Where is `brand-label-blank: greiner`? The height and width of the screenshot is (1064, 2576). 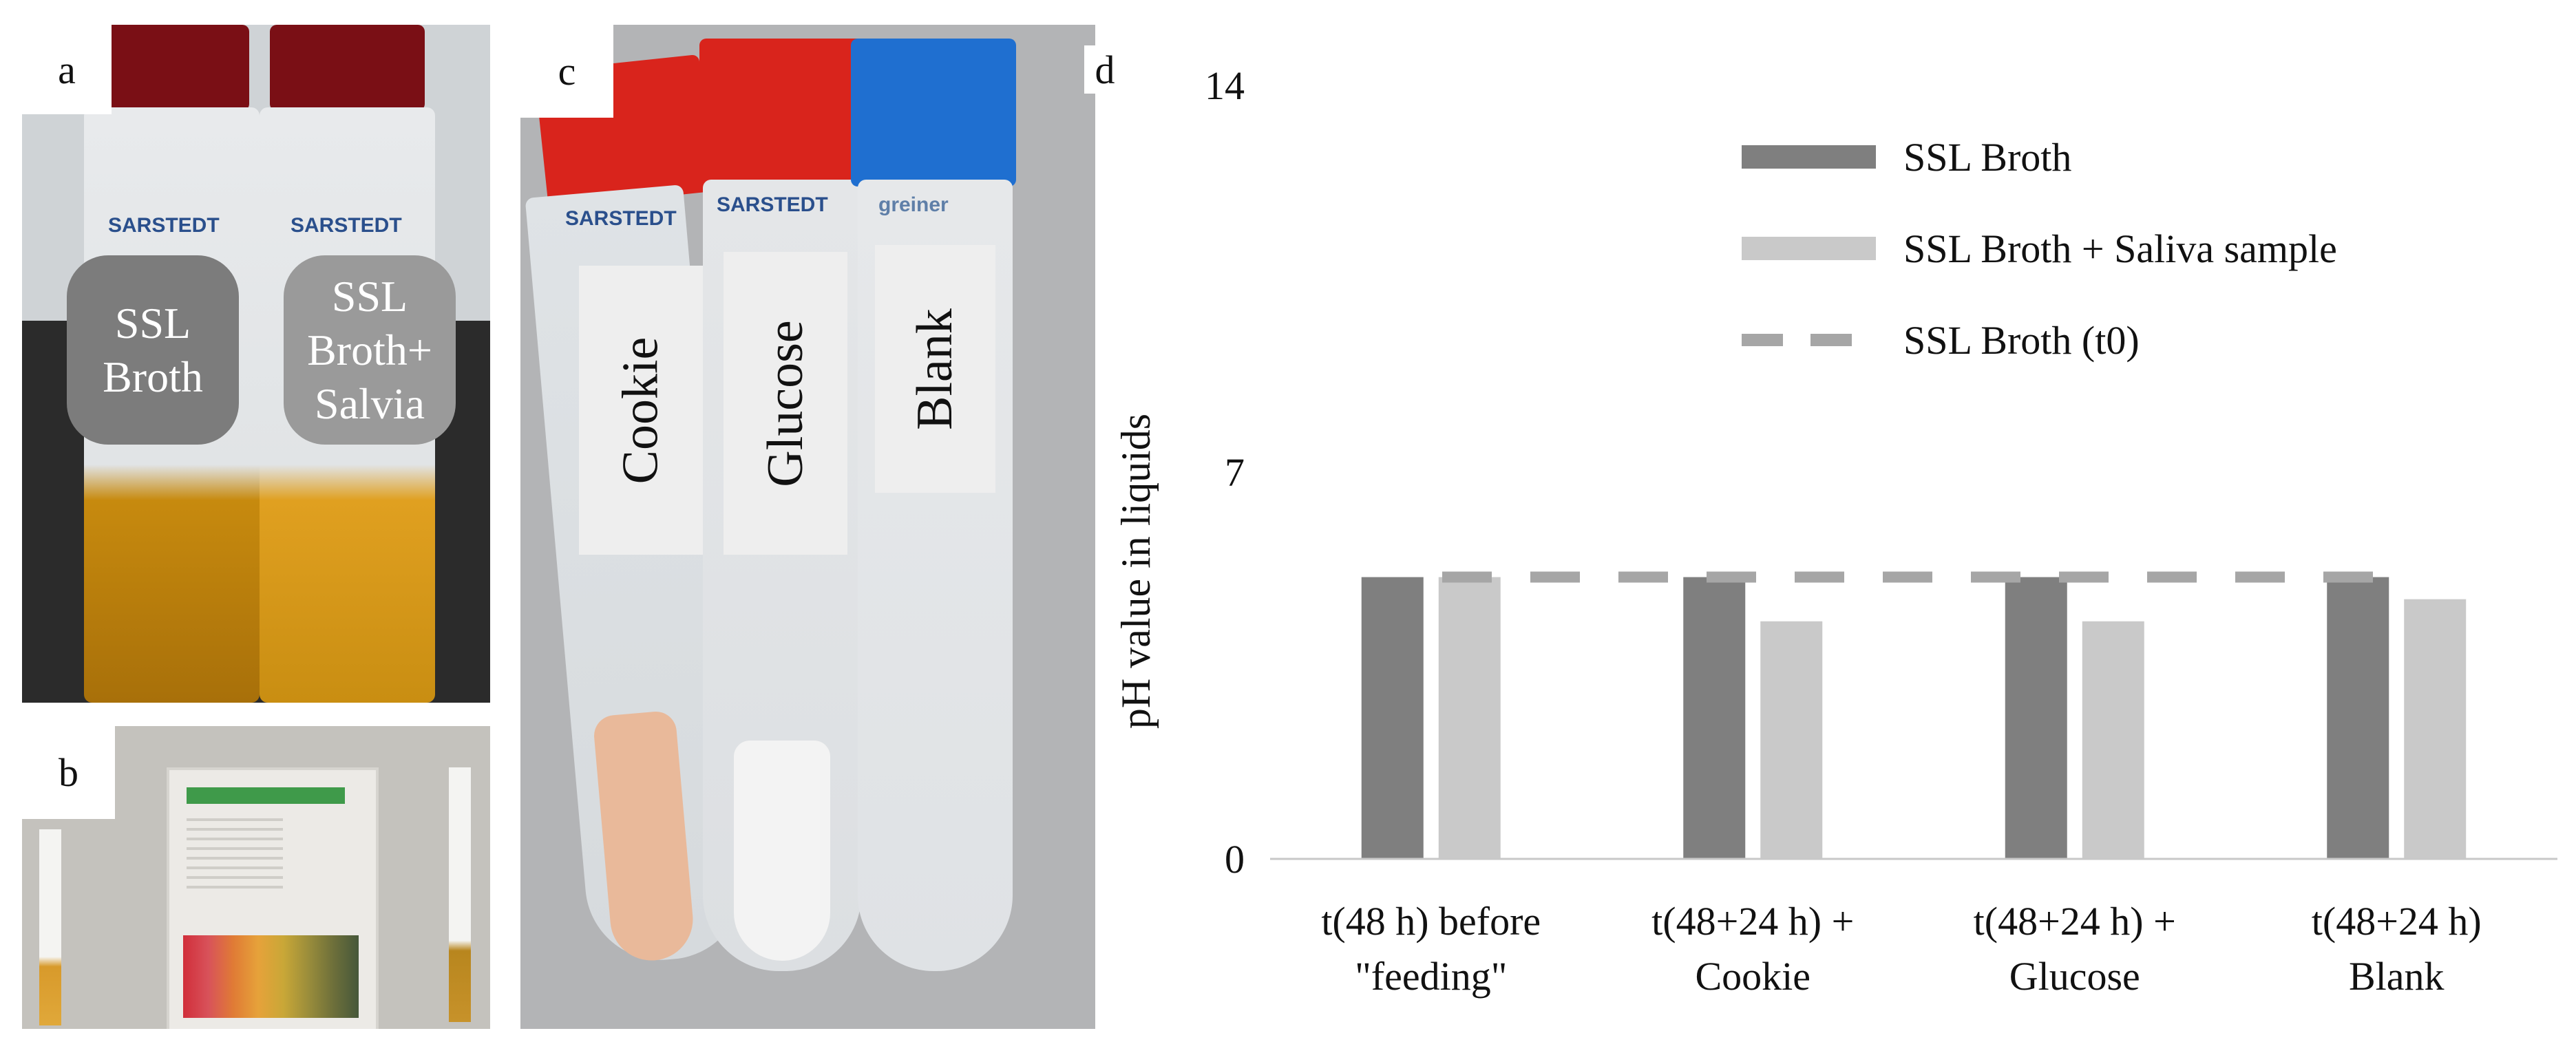
brand-label-blank: greiner is located at coordinates (914, 204).